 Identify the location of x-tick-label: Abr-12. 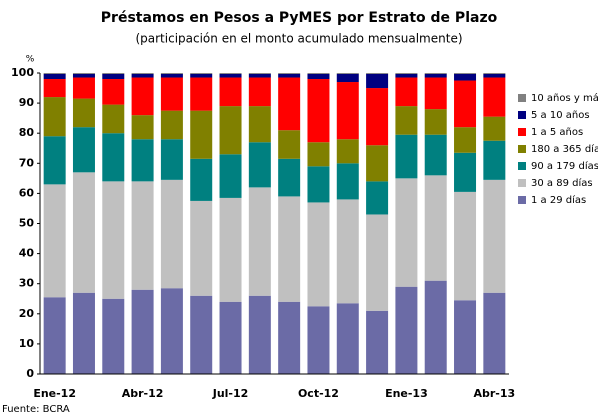
(143, 393).